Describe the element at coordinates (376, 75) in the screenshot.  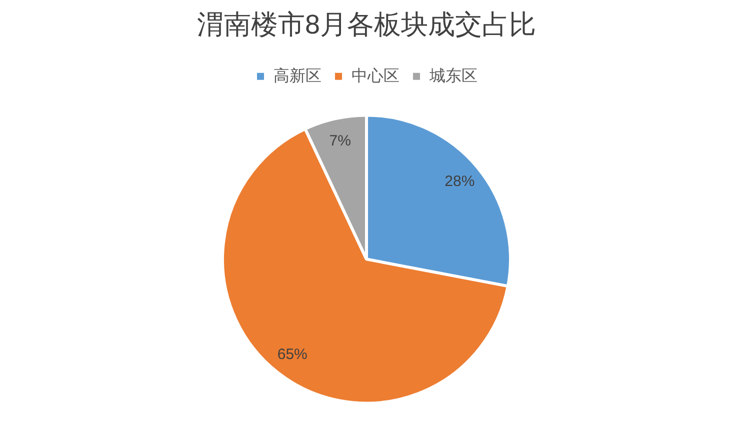
I see `legend-label: 中心区` at that location.